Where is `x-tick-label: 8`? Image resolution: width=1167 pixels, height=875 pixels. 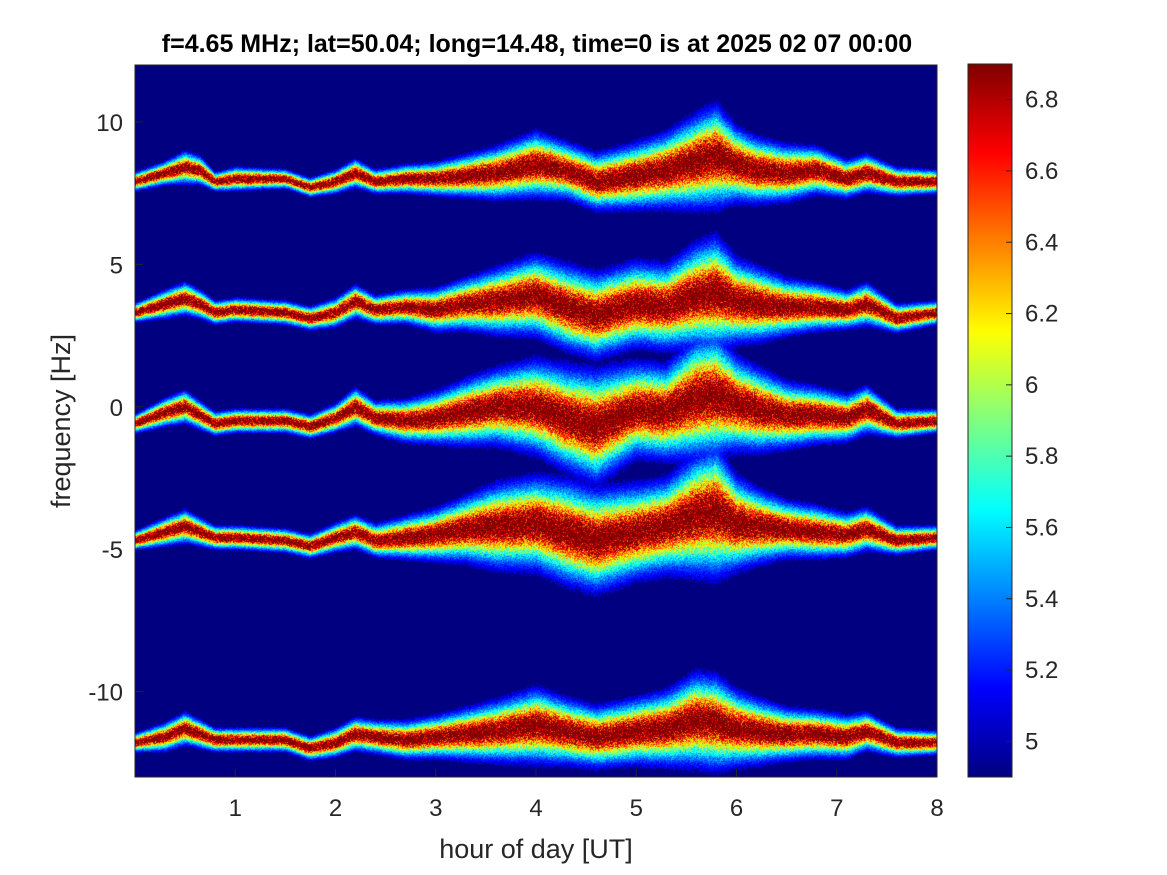 x-tick-label: 8 is located at coordinates (936, 808).